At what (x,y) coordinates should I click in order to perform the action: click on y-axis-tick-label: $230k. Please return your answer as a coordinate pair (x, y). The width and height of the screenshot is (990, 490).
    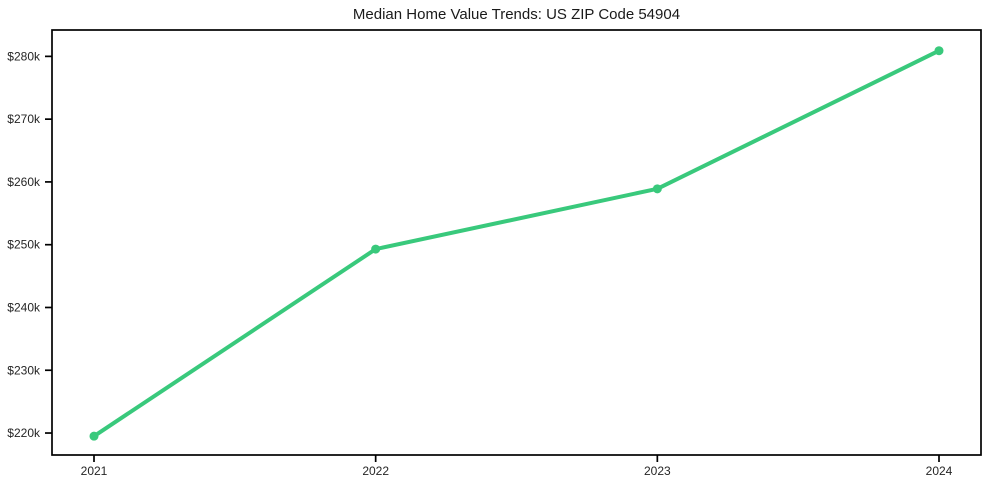
    Looking at the image, I should click on (24, 370).